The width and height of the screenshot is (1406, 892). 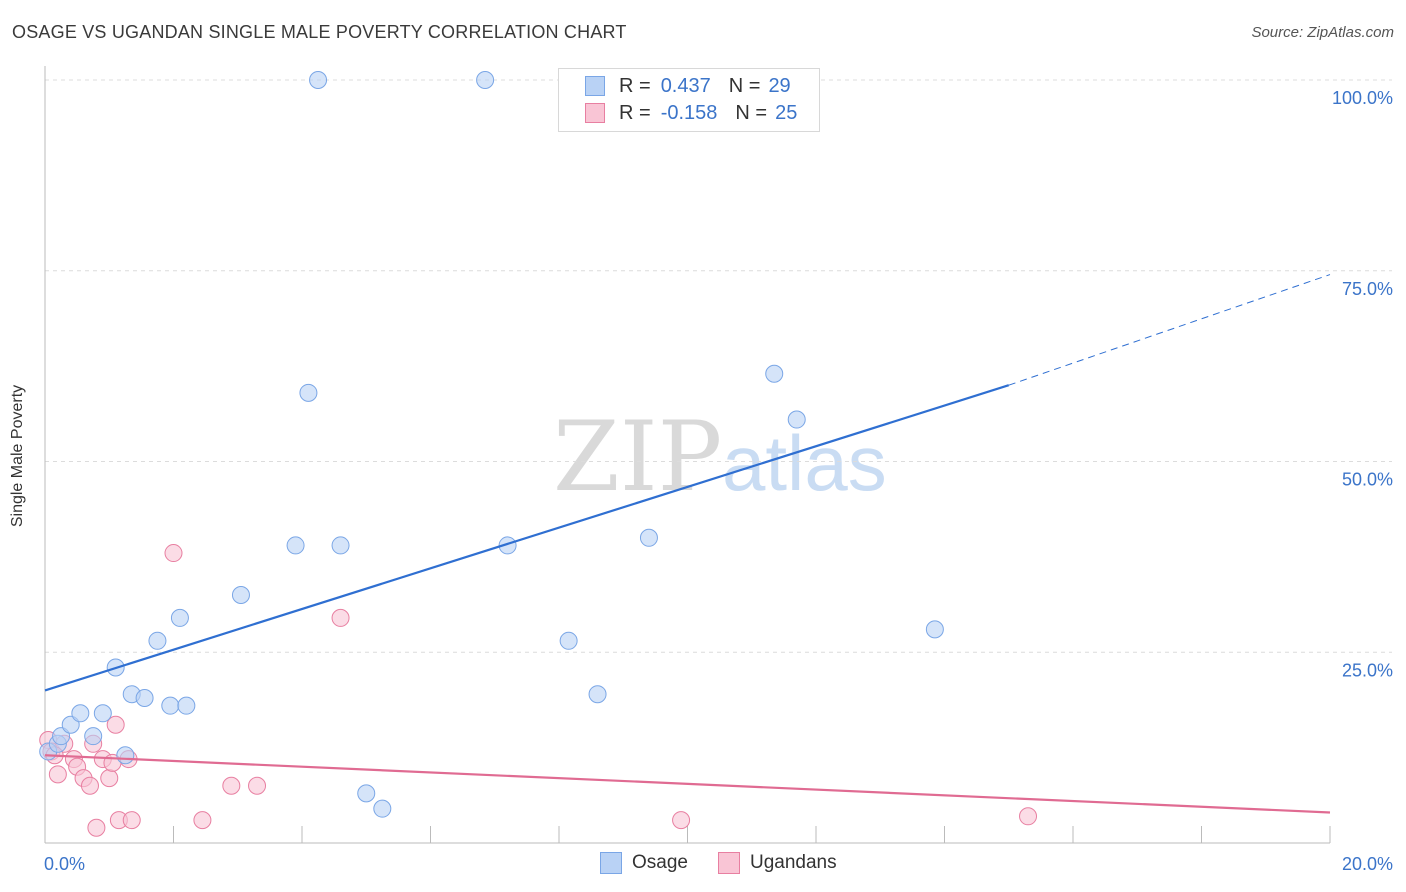 I want to click on series-legend: Osage Ugandans, so click(x=703, y=865).